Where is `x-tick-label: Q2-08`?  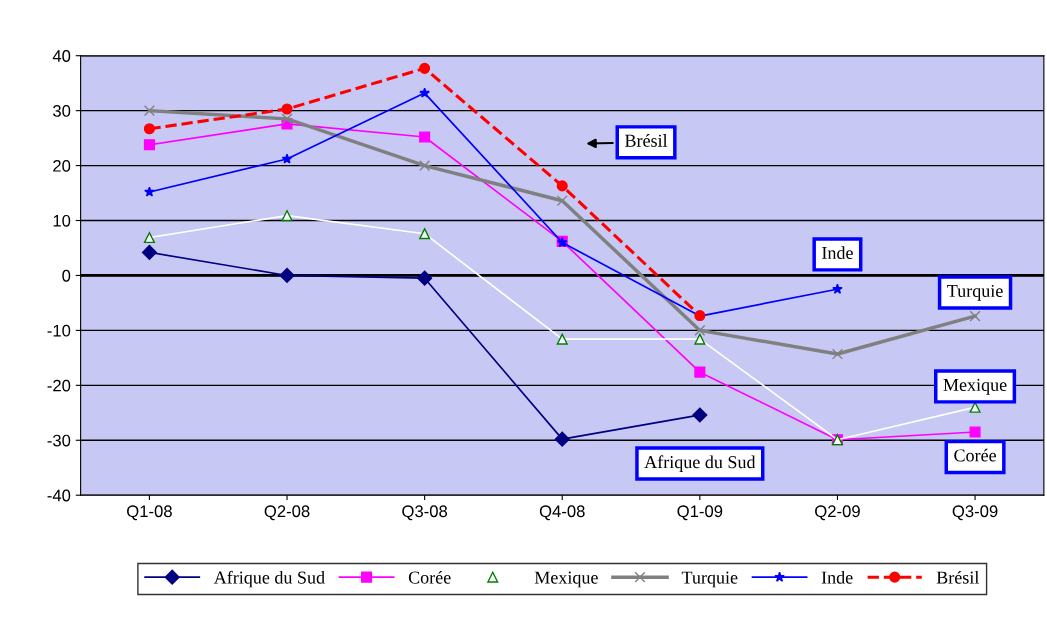
x-tick-label: Q2-08 is located at coordinates (287, 513).